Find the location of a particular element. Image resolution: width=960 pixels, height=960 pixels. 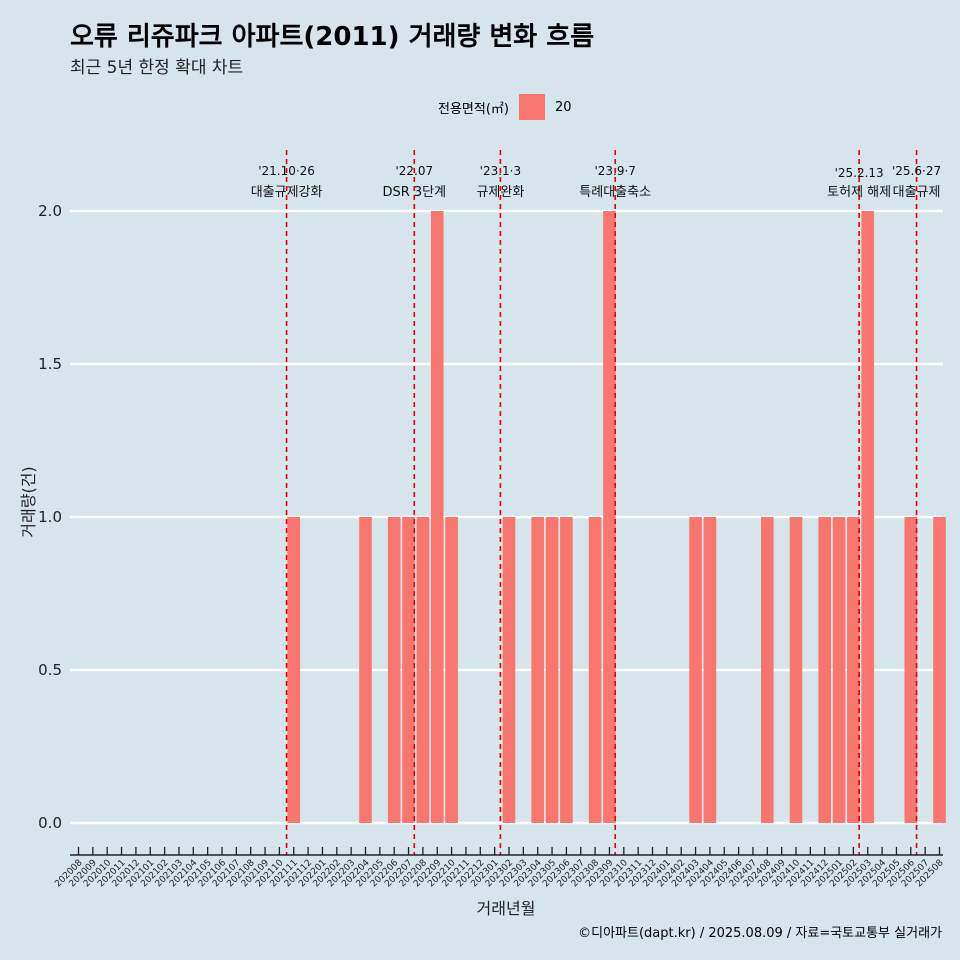

y-tick-label: 0.0 is located at coordinates (50, 823).